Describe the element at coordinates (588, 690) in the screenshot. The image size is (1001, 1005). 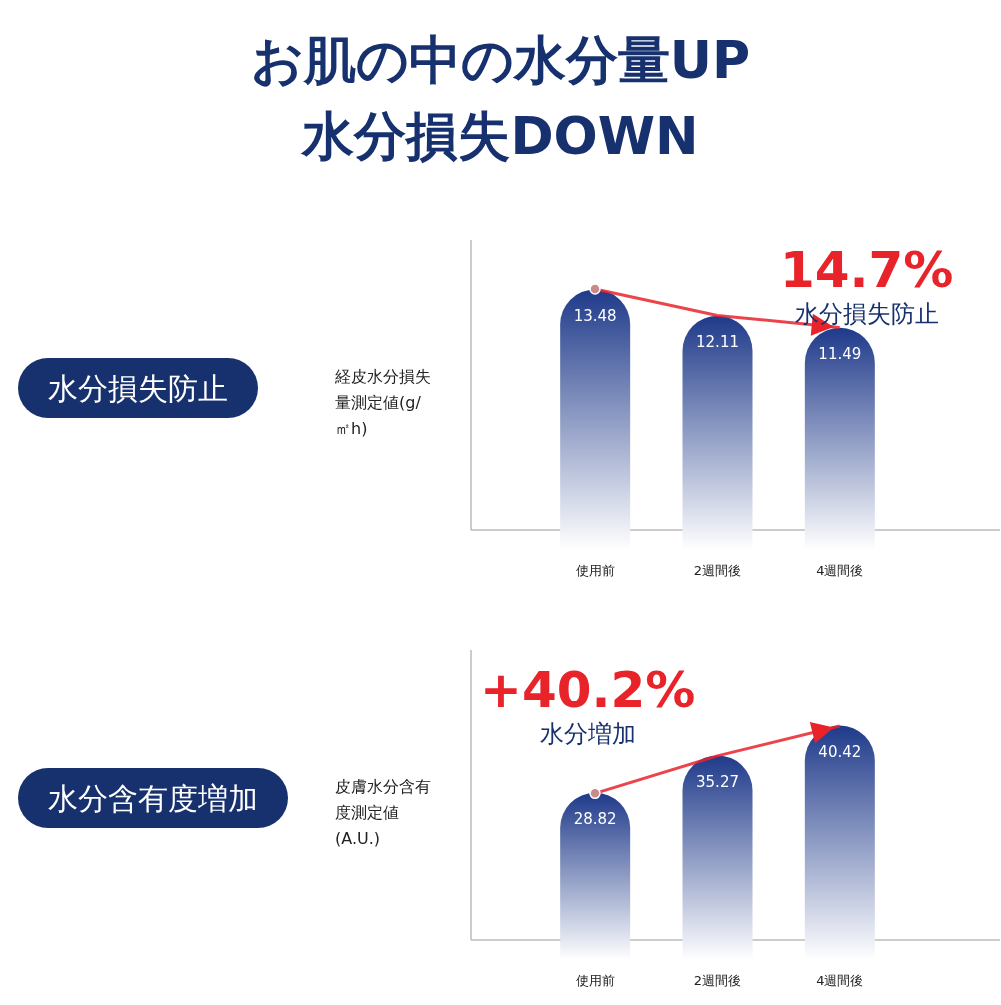
I see `text: +40.2%` at that location.